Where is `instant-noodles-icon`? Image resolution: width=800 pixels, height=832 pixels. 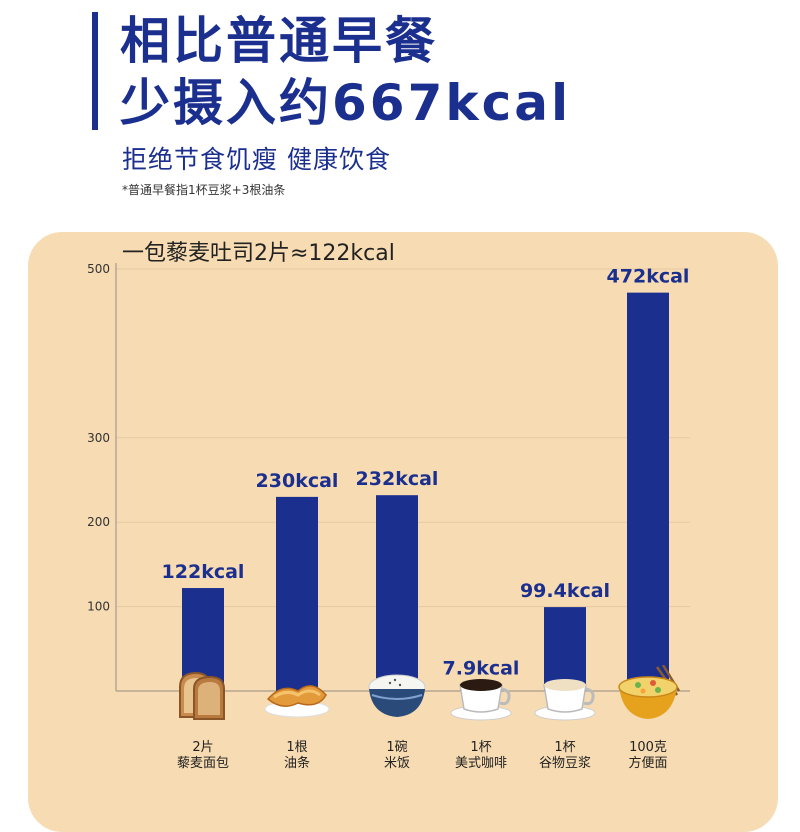 instant-noodles-icon is located at coordinates (648, 692).